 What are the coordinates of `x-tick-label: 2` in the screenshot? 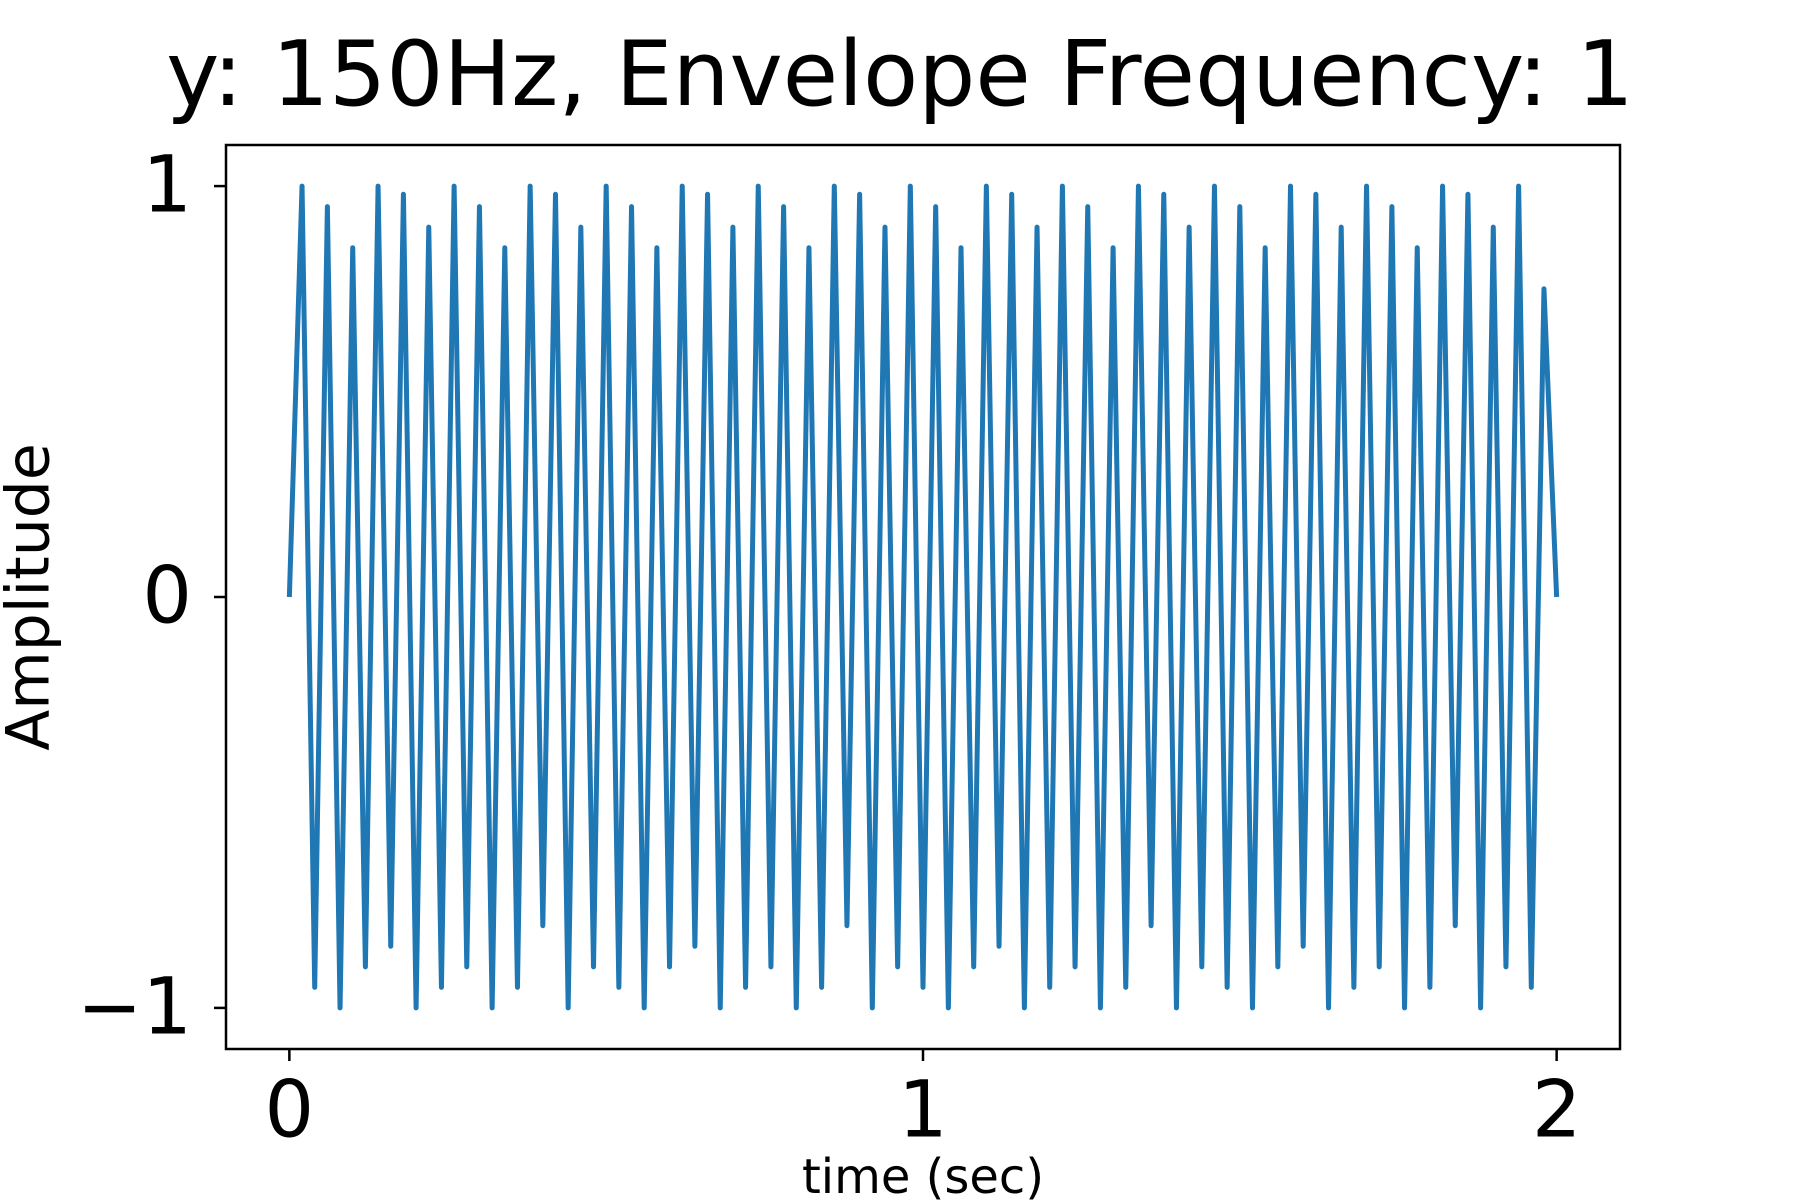 It's located at (1557, 1110).